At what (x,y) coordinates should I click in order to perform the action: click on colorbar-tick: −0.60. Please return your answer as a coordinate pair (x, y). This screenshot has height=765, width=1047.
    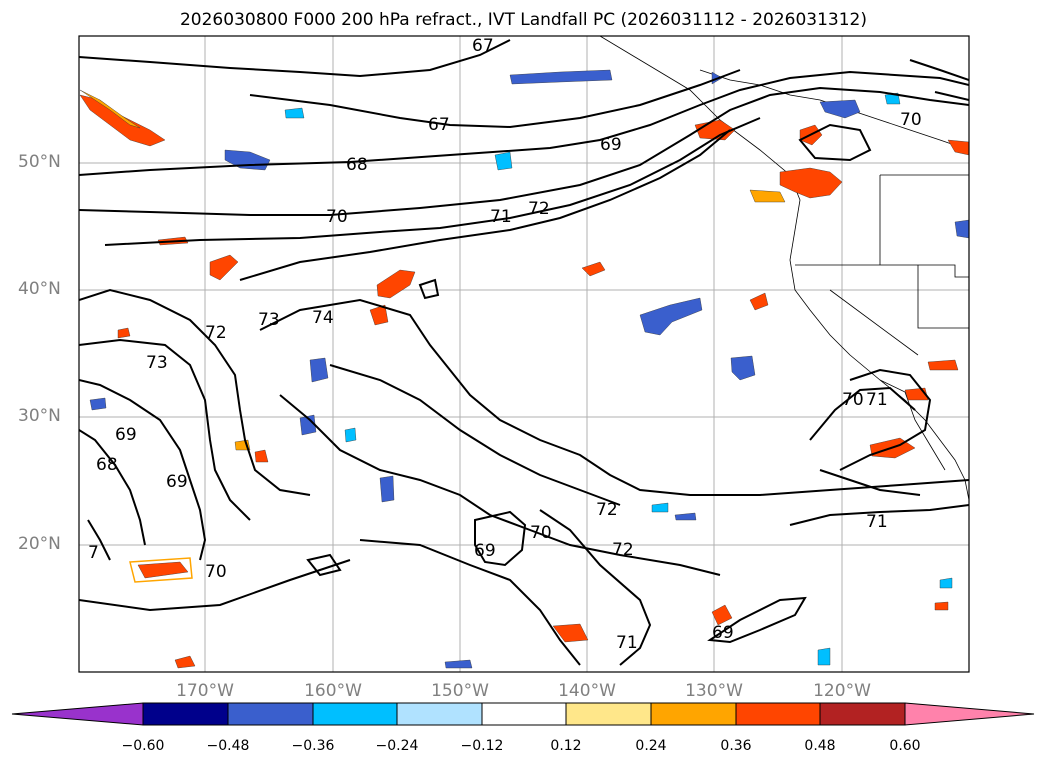
    Looking at the image, I should click on (143, 746).